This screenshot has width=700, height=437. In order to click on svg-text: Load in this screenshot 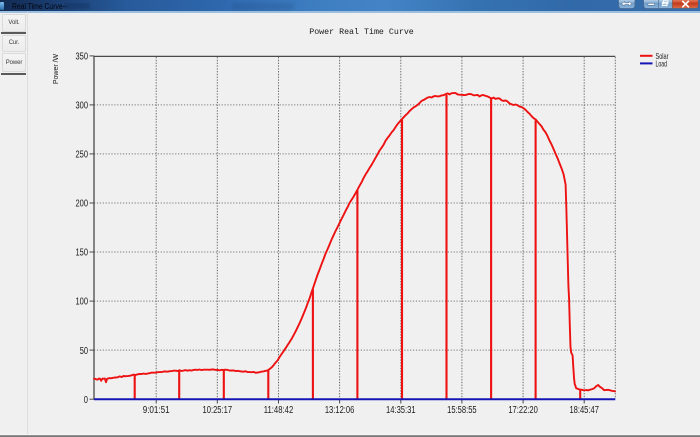, I will do `click(662, 63)`.